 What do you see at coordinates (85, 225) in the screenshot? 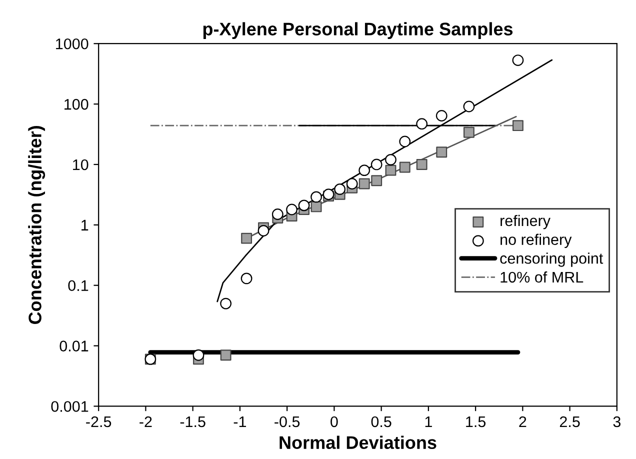
I see `y-tick-label: 1` at bounding box center [85, 225].